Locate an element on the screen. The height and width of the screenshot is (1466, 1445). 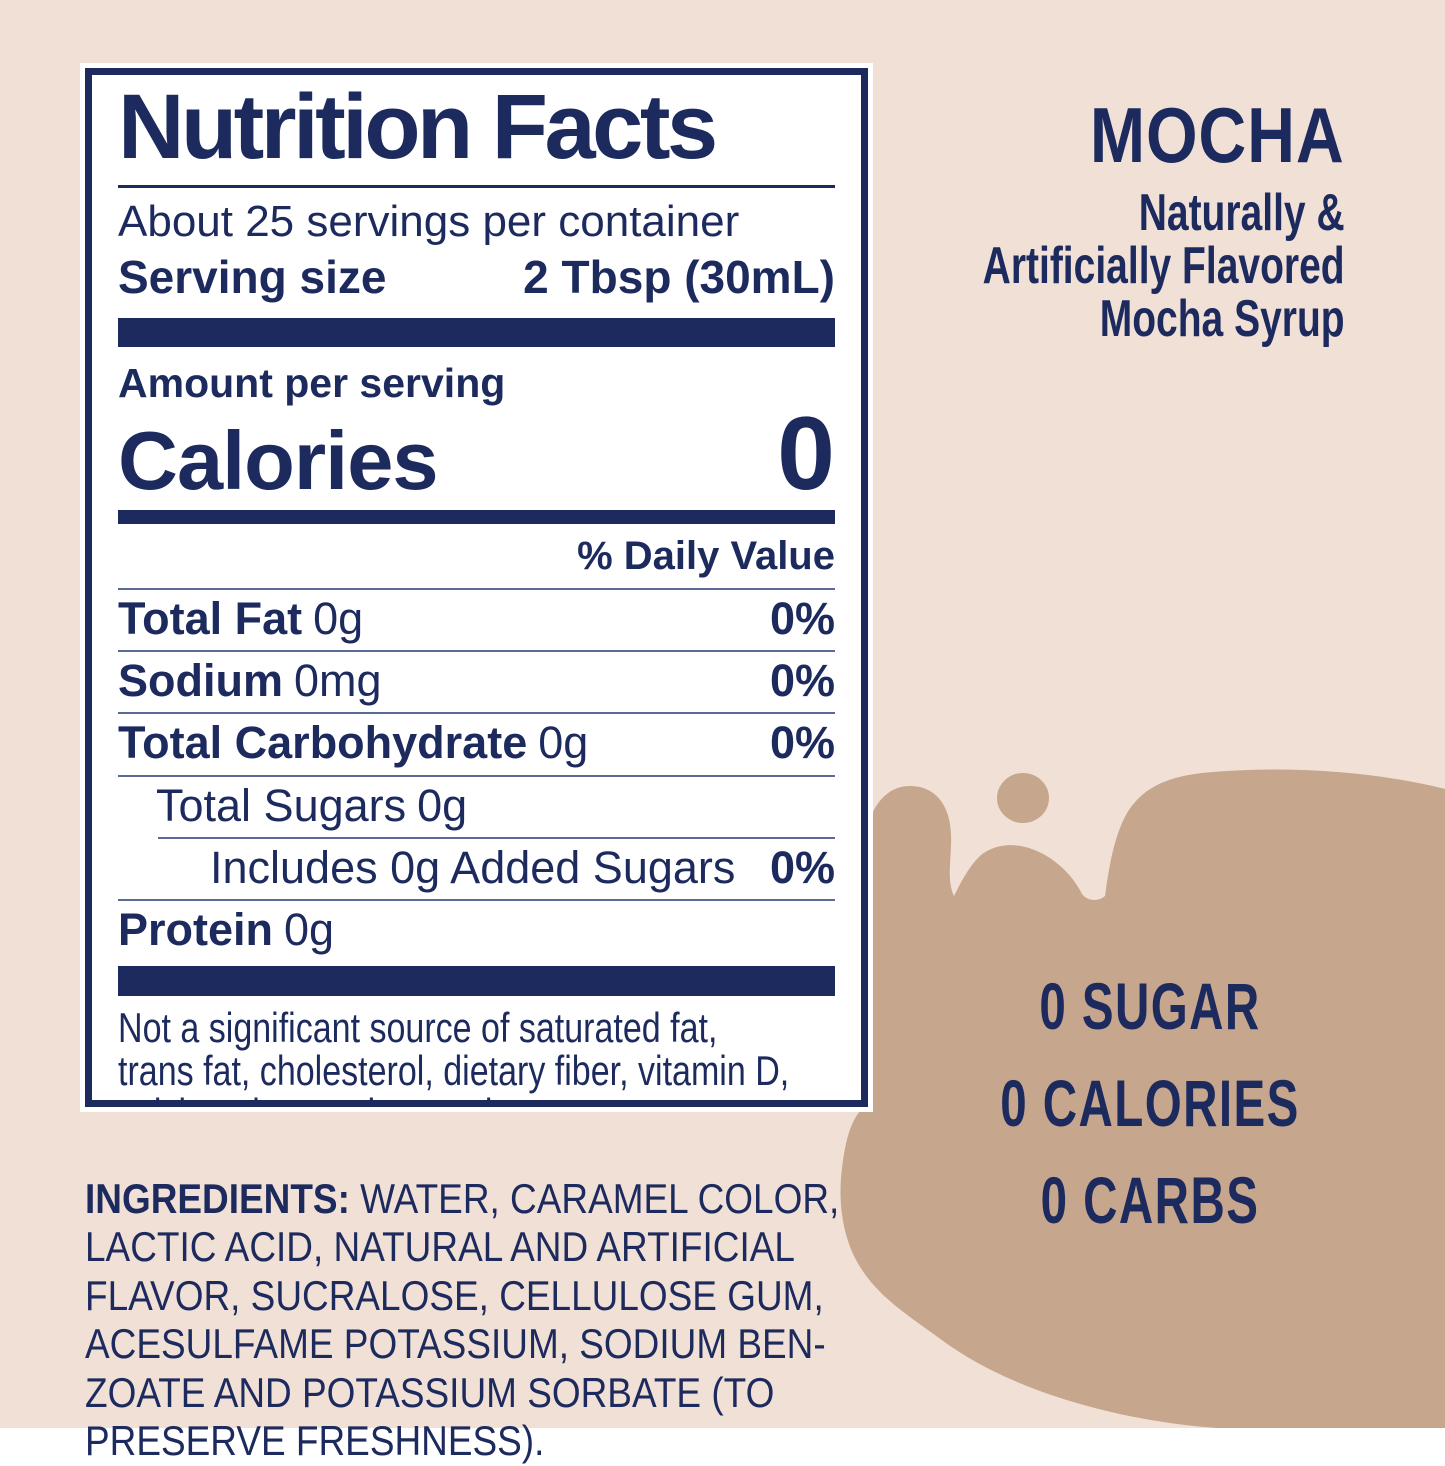
nutrient-name-amount: Sodium 0mg is located at coordinates (250, 681).